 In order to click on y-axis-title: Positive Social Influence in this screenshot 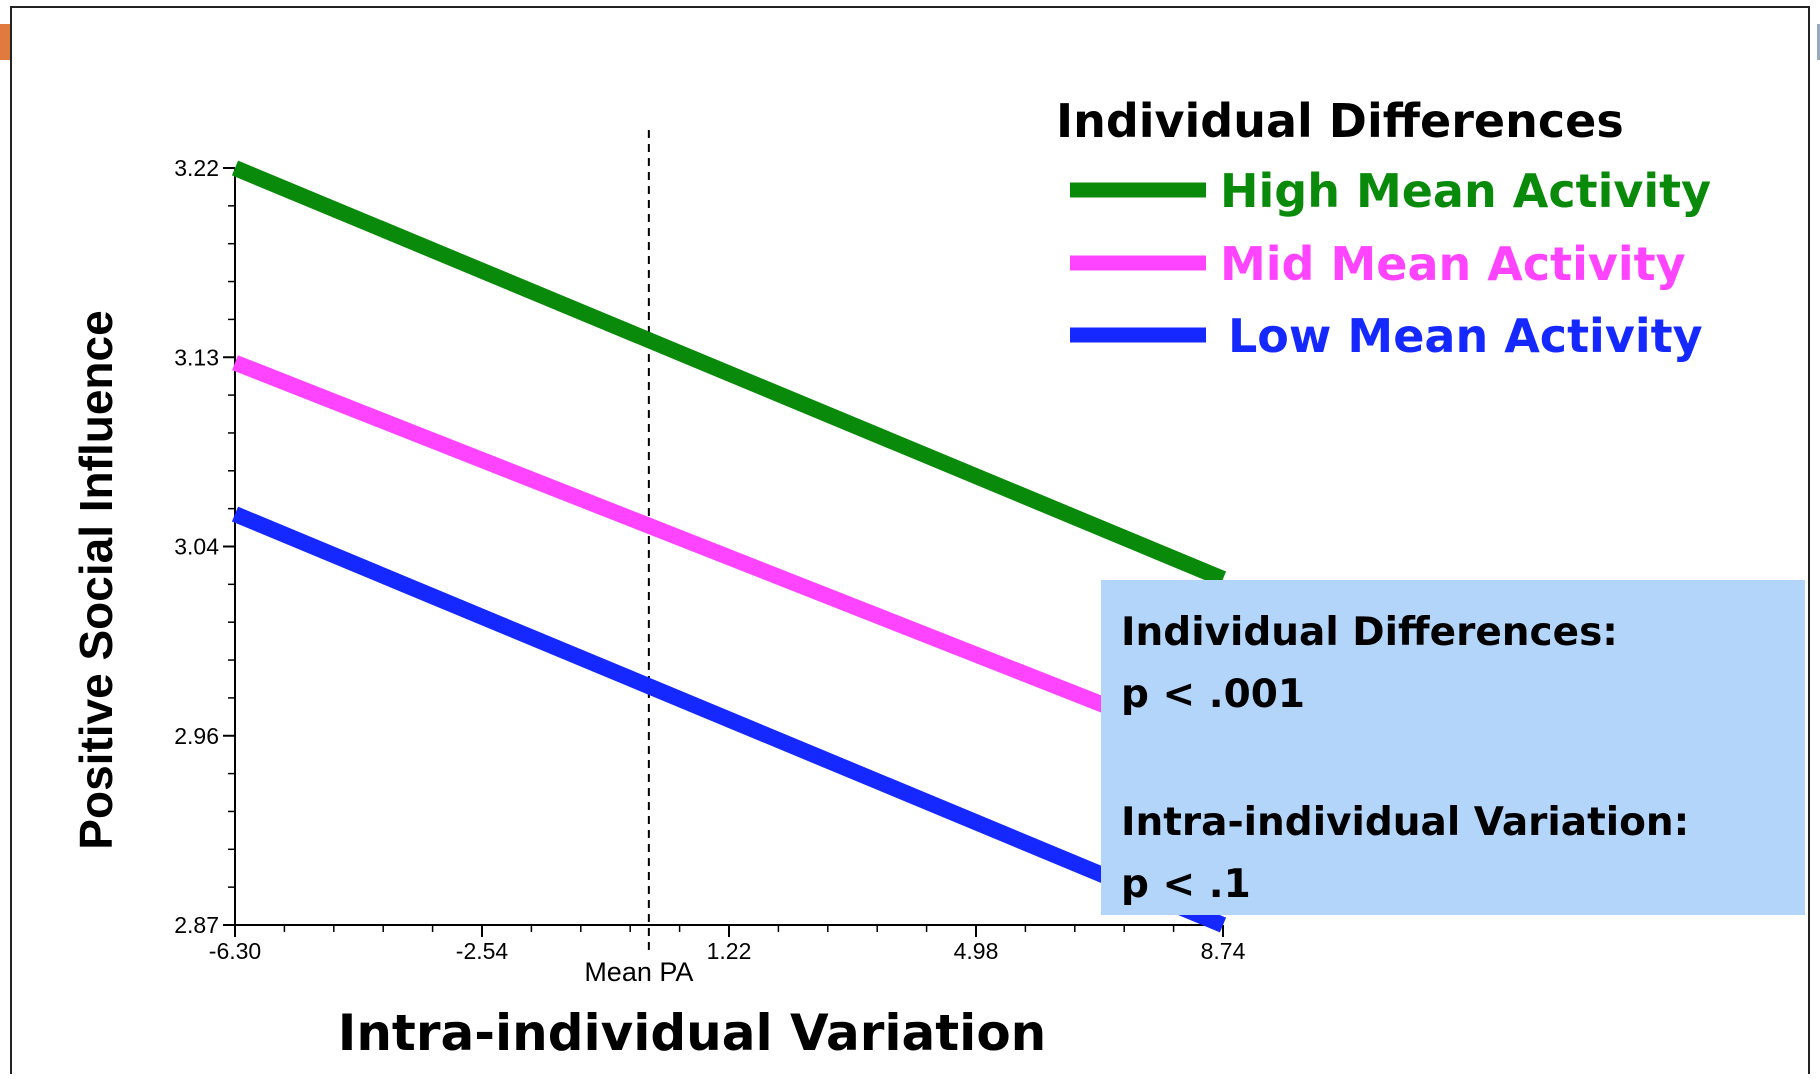, I will do `click(96, 579)`.